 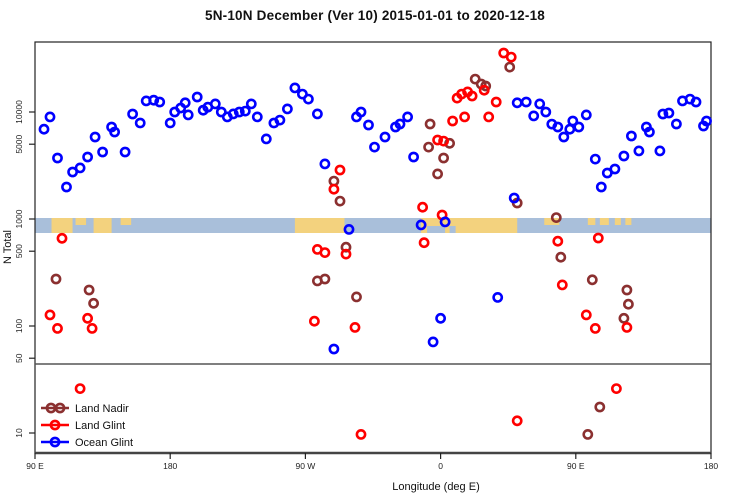 What do you see at coordinates (60, 408) in the screenshot?
I see `legend-marker` at bounding box center [60, 408].